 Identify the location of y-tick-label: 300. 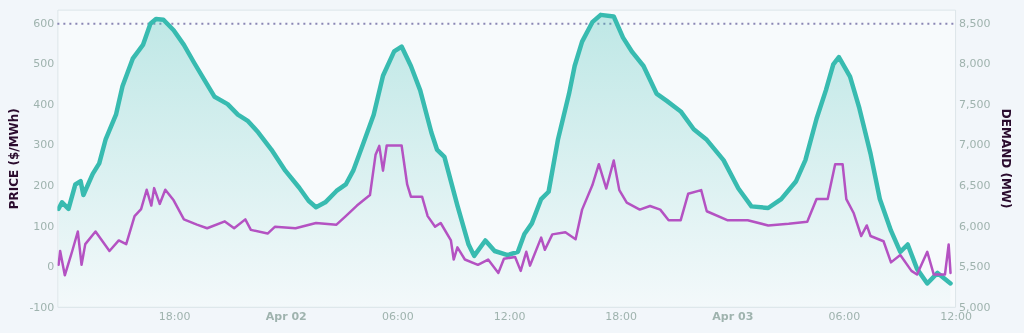
(44, 145).